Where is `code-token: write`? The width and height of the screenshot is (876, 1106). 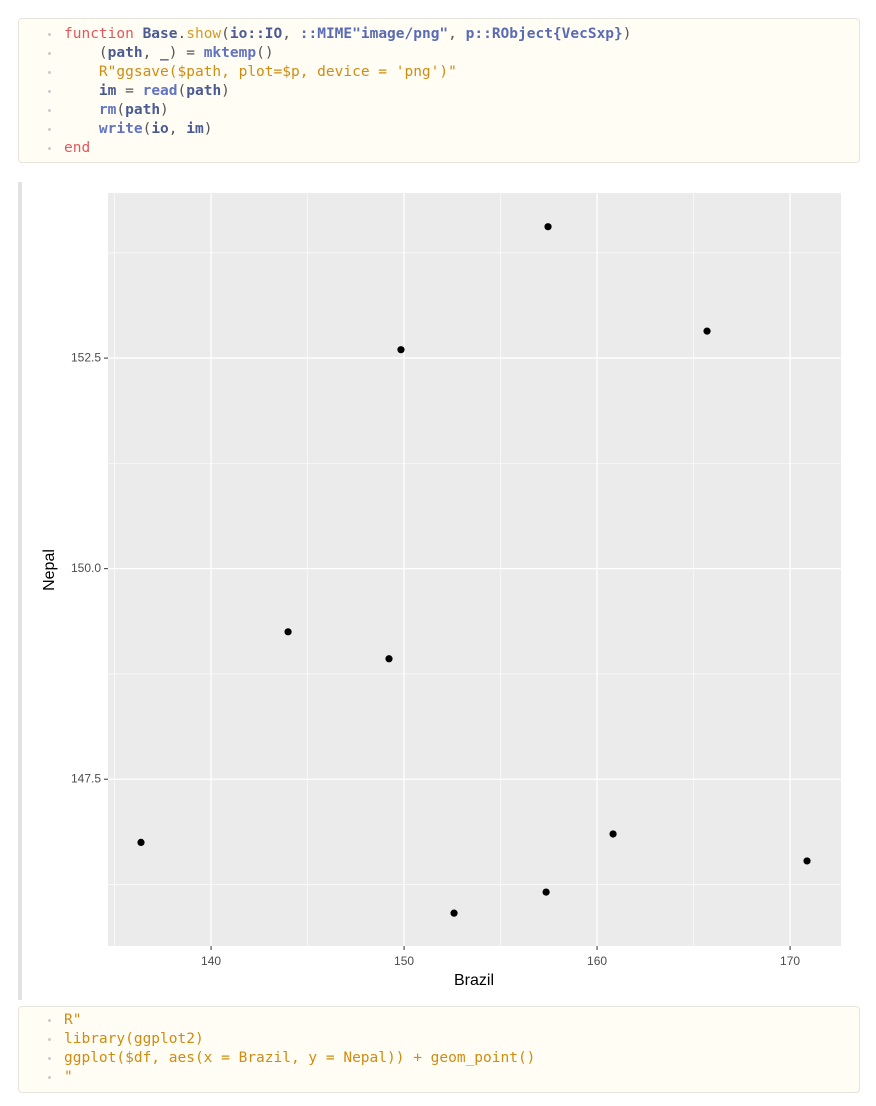 code-token: write is located at coordinates (120, 129).